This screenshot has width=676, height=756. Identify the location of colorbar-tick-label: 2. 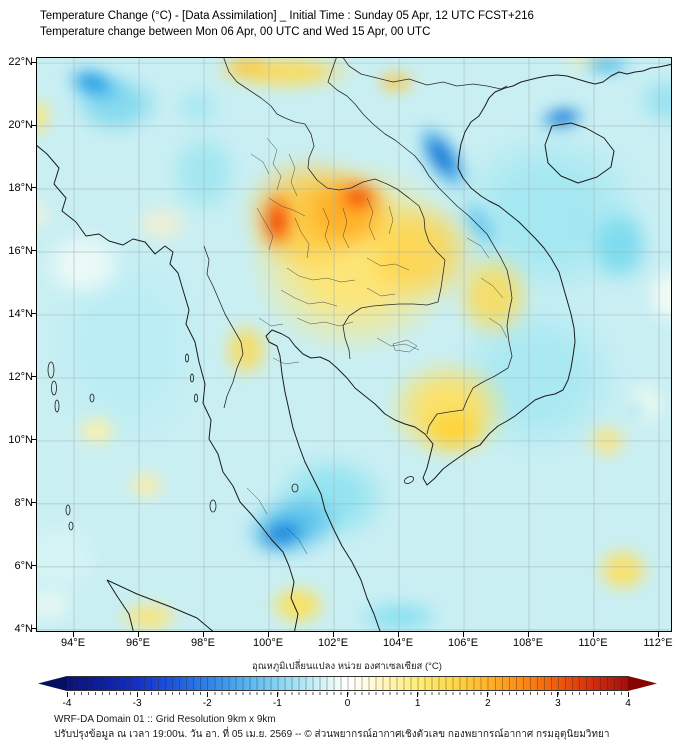
(487, 703).